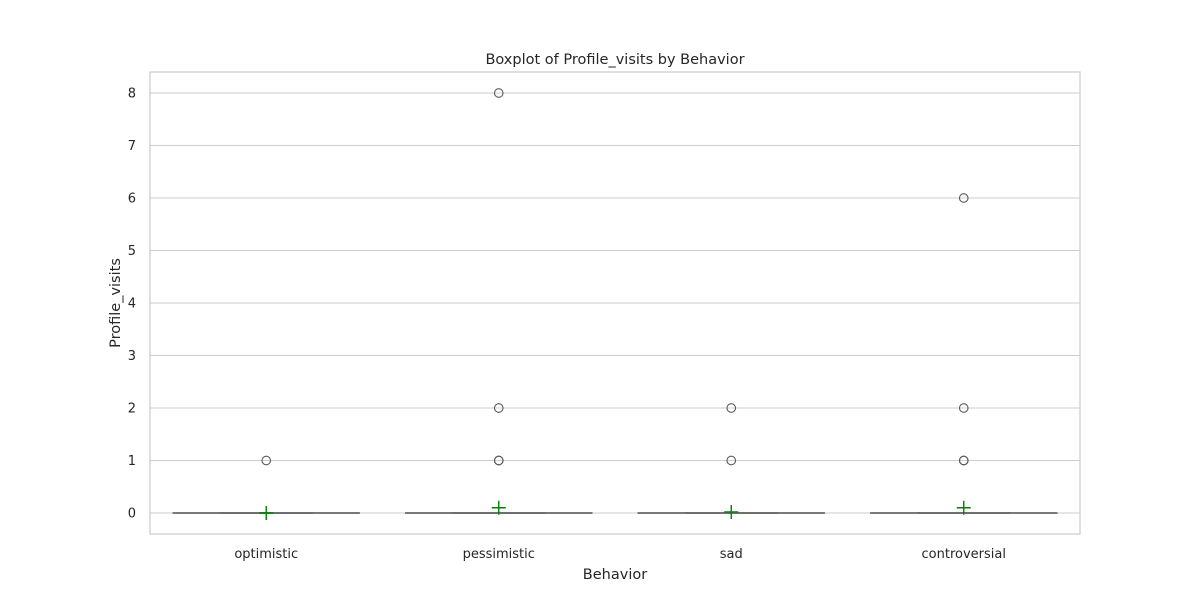 The image size is (1200, 604). What do you see at coordinates (266, 554) in the screenshot?
I see `x-tick-label: optimistic` at bounding box center [266, 554].